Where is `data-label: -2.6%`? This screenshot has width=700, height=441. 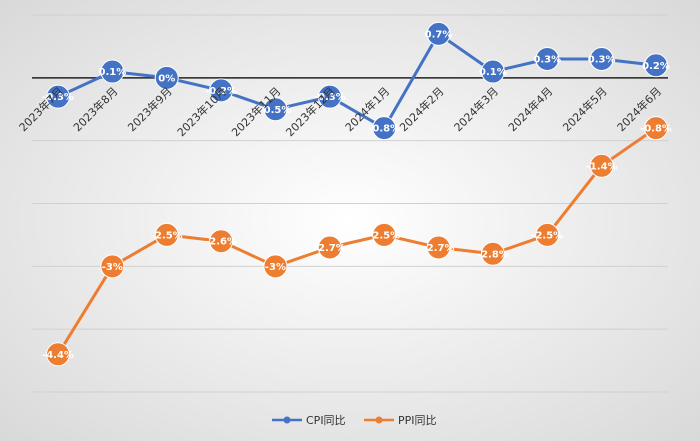
data-label: -2.6% is located at coordinates (221, 242).